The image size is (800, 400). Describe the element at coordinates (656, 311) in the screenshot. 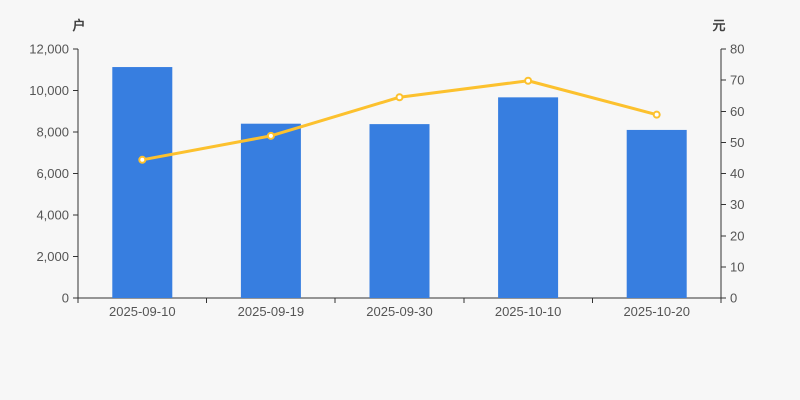

I see `x-axis-category-label: 2025-10-20` at that location.